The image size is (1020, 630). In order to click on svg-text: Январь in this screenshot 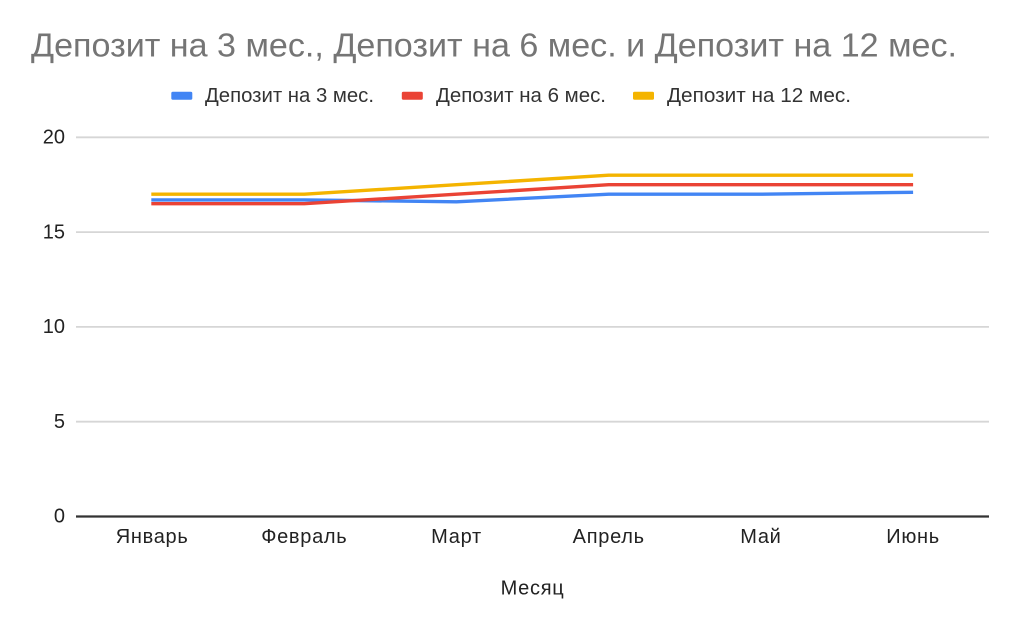, I will do `click(152, 537)`.